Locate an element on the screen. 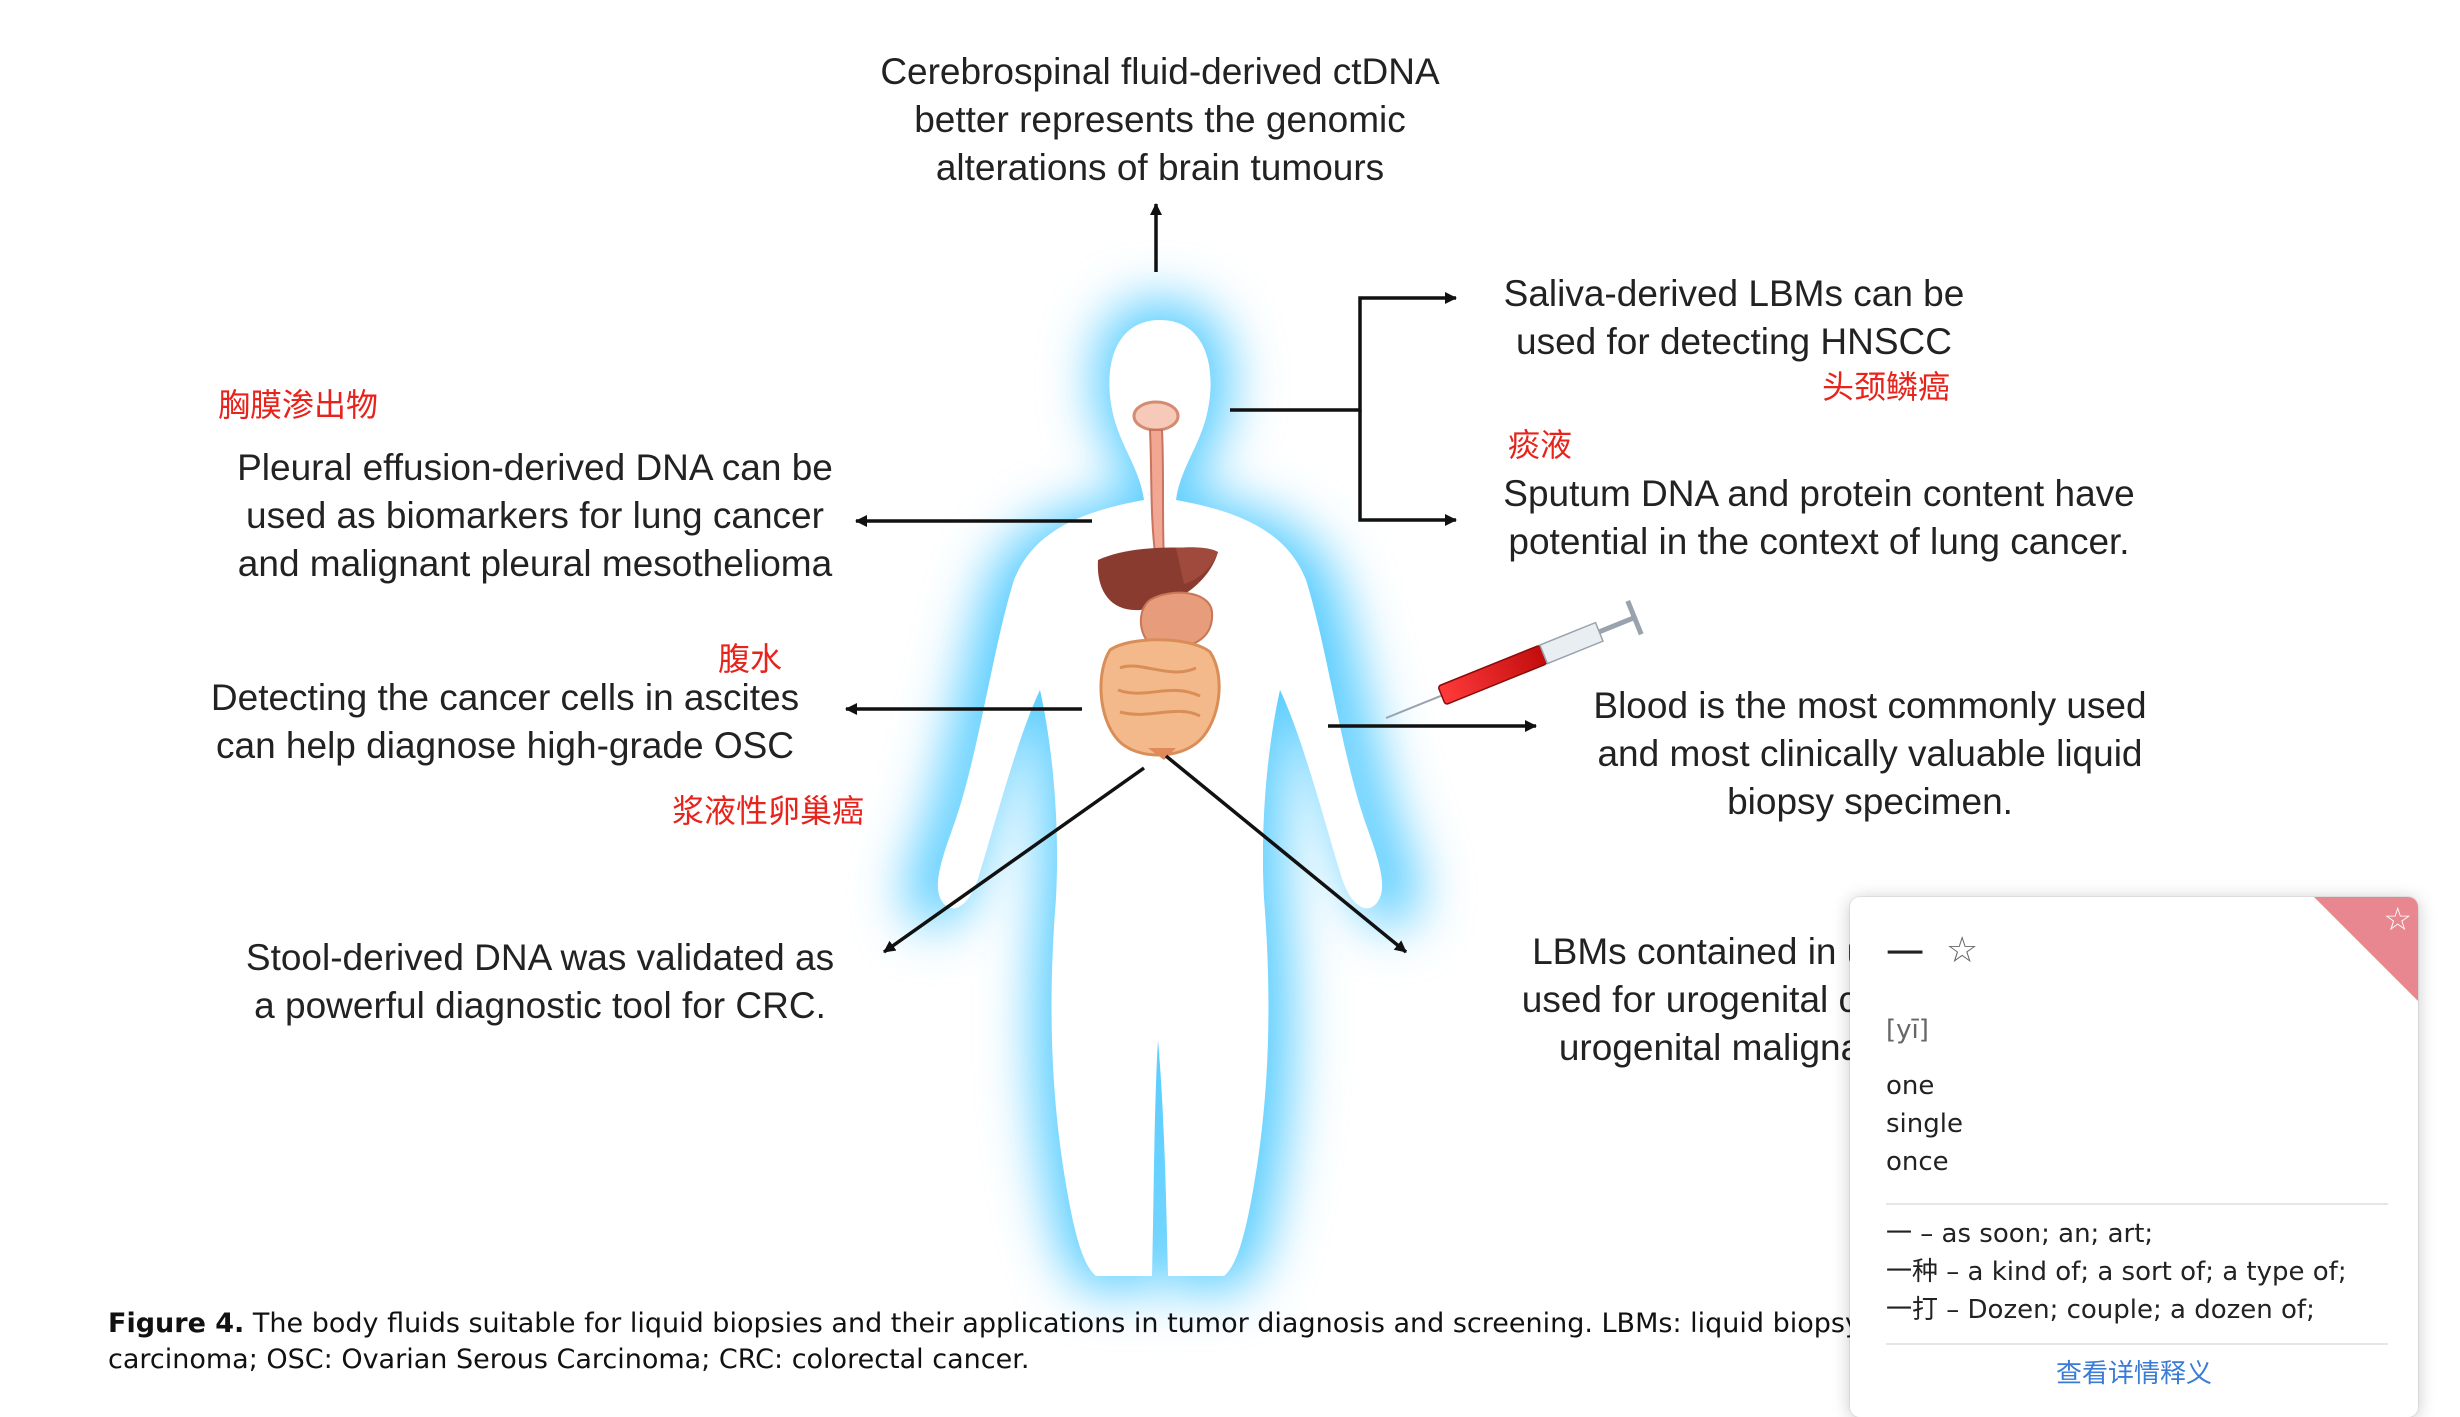  phrase-item: 一种 – a kind of; a sort of; a type of; is located at coordinates (2116, 1272).